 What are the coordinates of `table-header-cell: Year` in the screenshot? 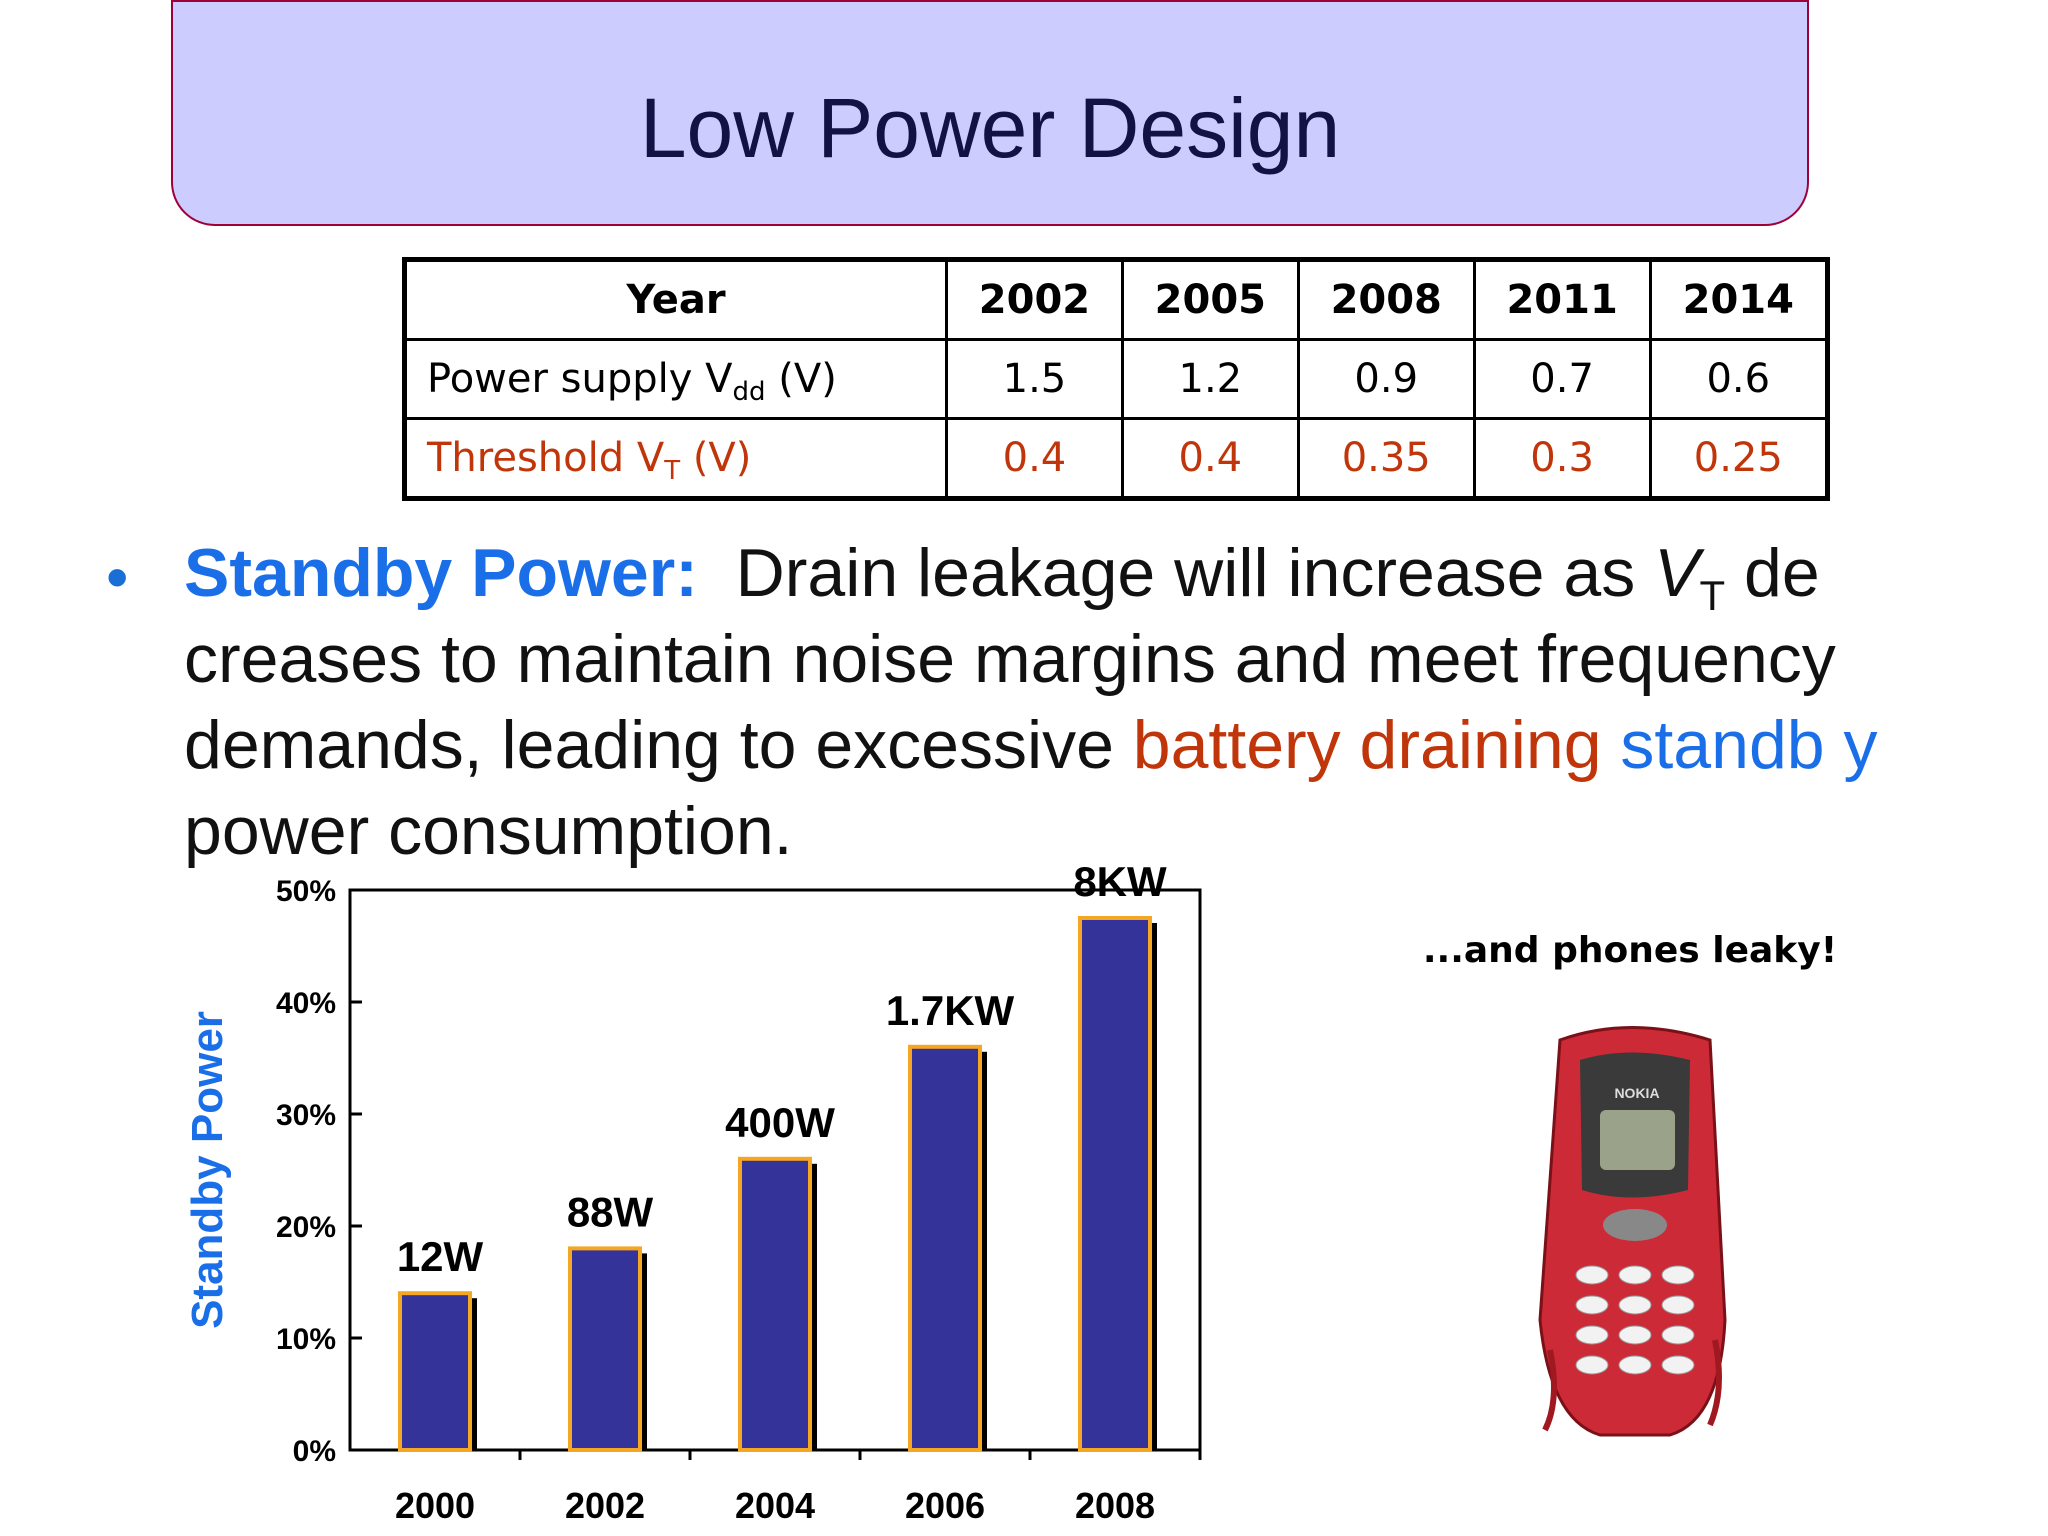 It's located at (675, 299).